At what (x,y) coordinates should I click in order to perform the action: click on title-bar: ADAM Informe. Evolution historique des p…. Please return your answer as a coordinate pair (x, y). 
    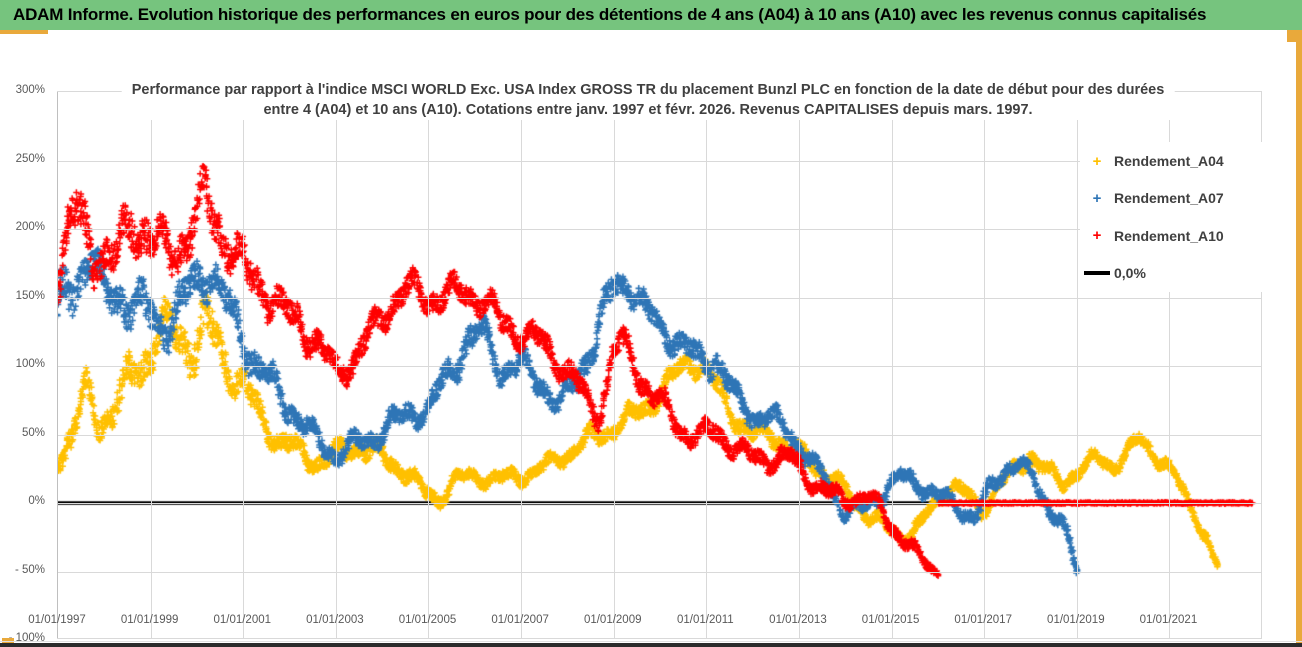
    Looking at the image, I should click on (651, 15).